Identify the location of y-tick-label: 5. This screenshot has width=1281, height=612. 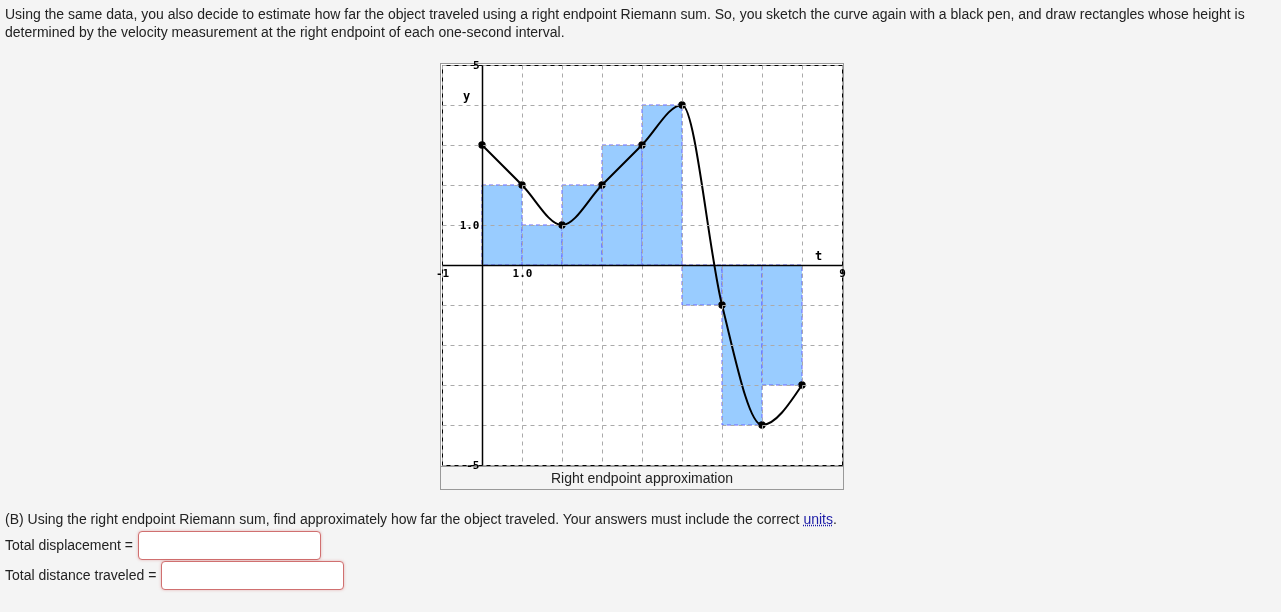
(476, 65).